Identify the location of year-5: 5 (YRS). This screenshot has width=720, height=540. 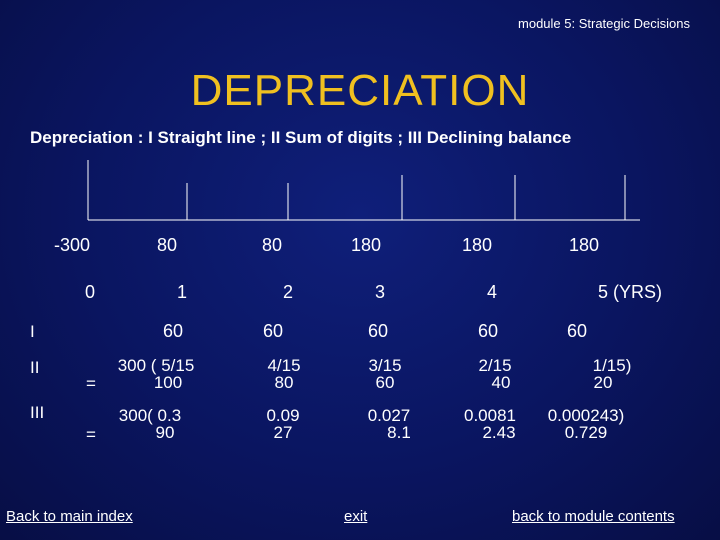
(629, 292).